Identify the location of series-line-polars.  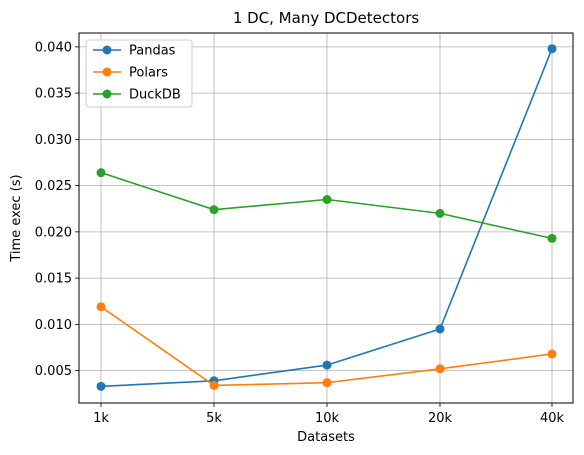
(326, 346).